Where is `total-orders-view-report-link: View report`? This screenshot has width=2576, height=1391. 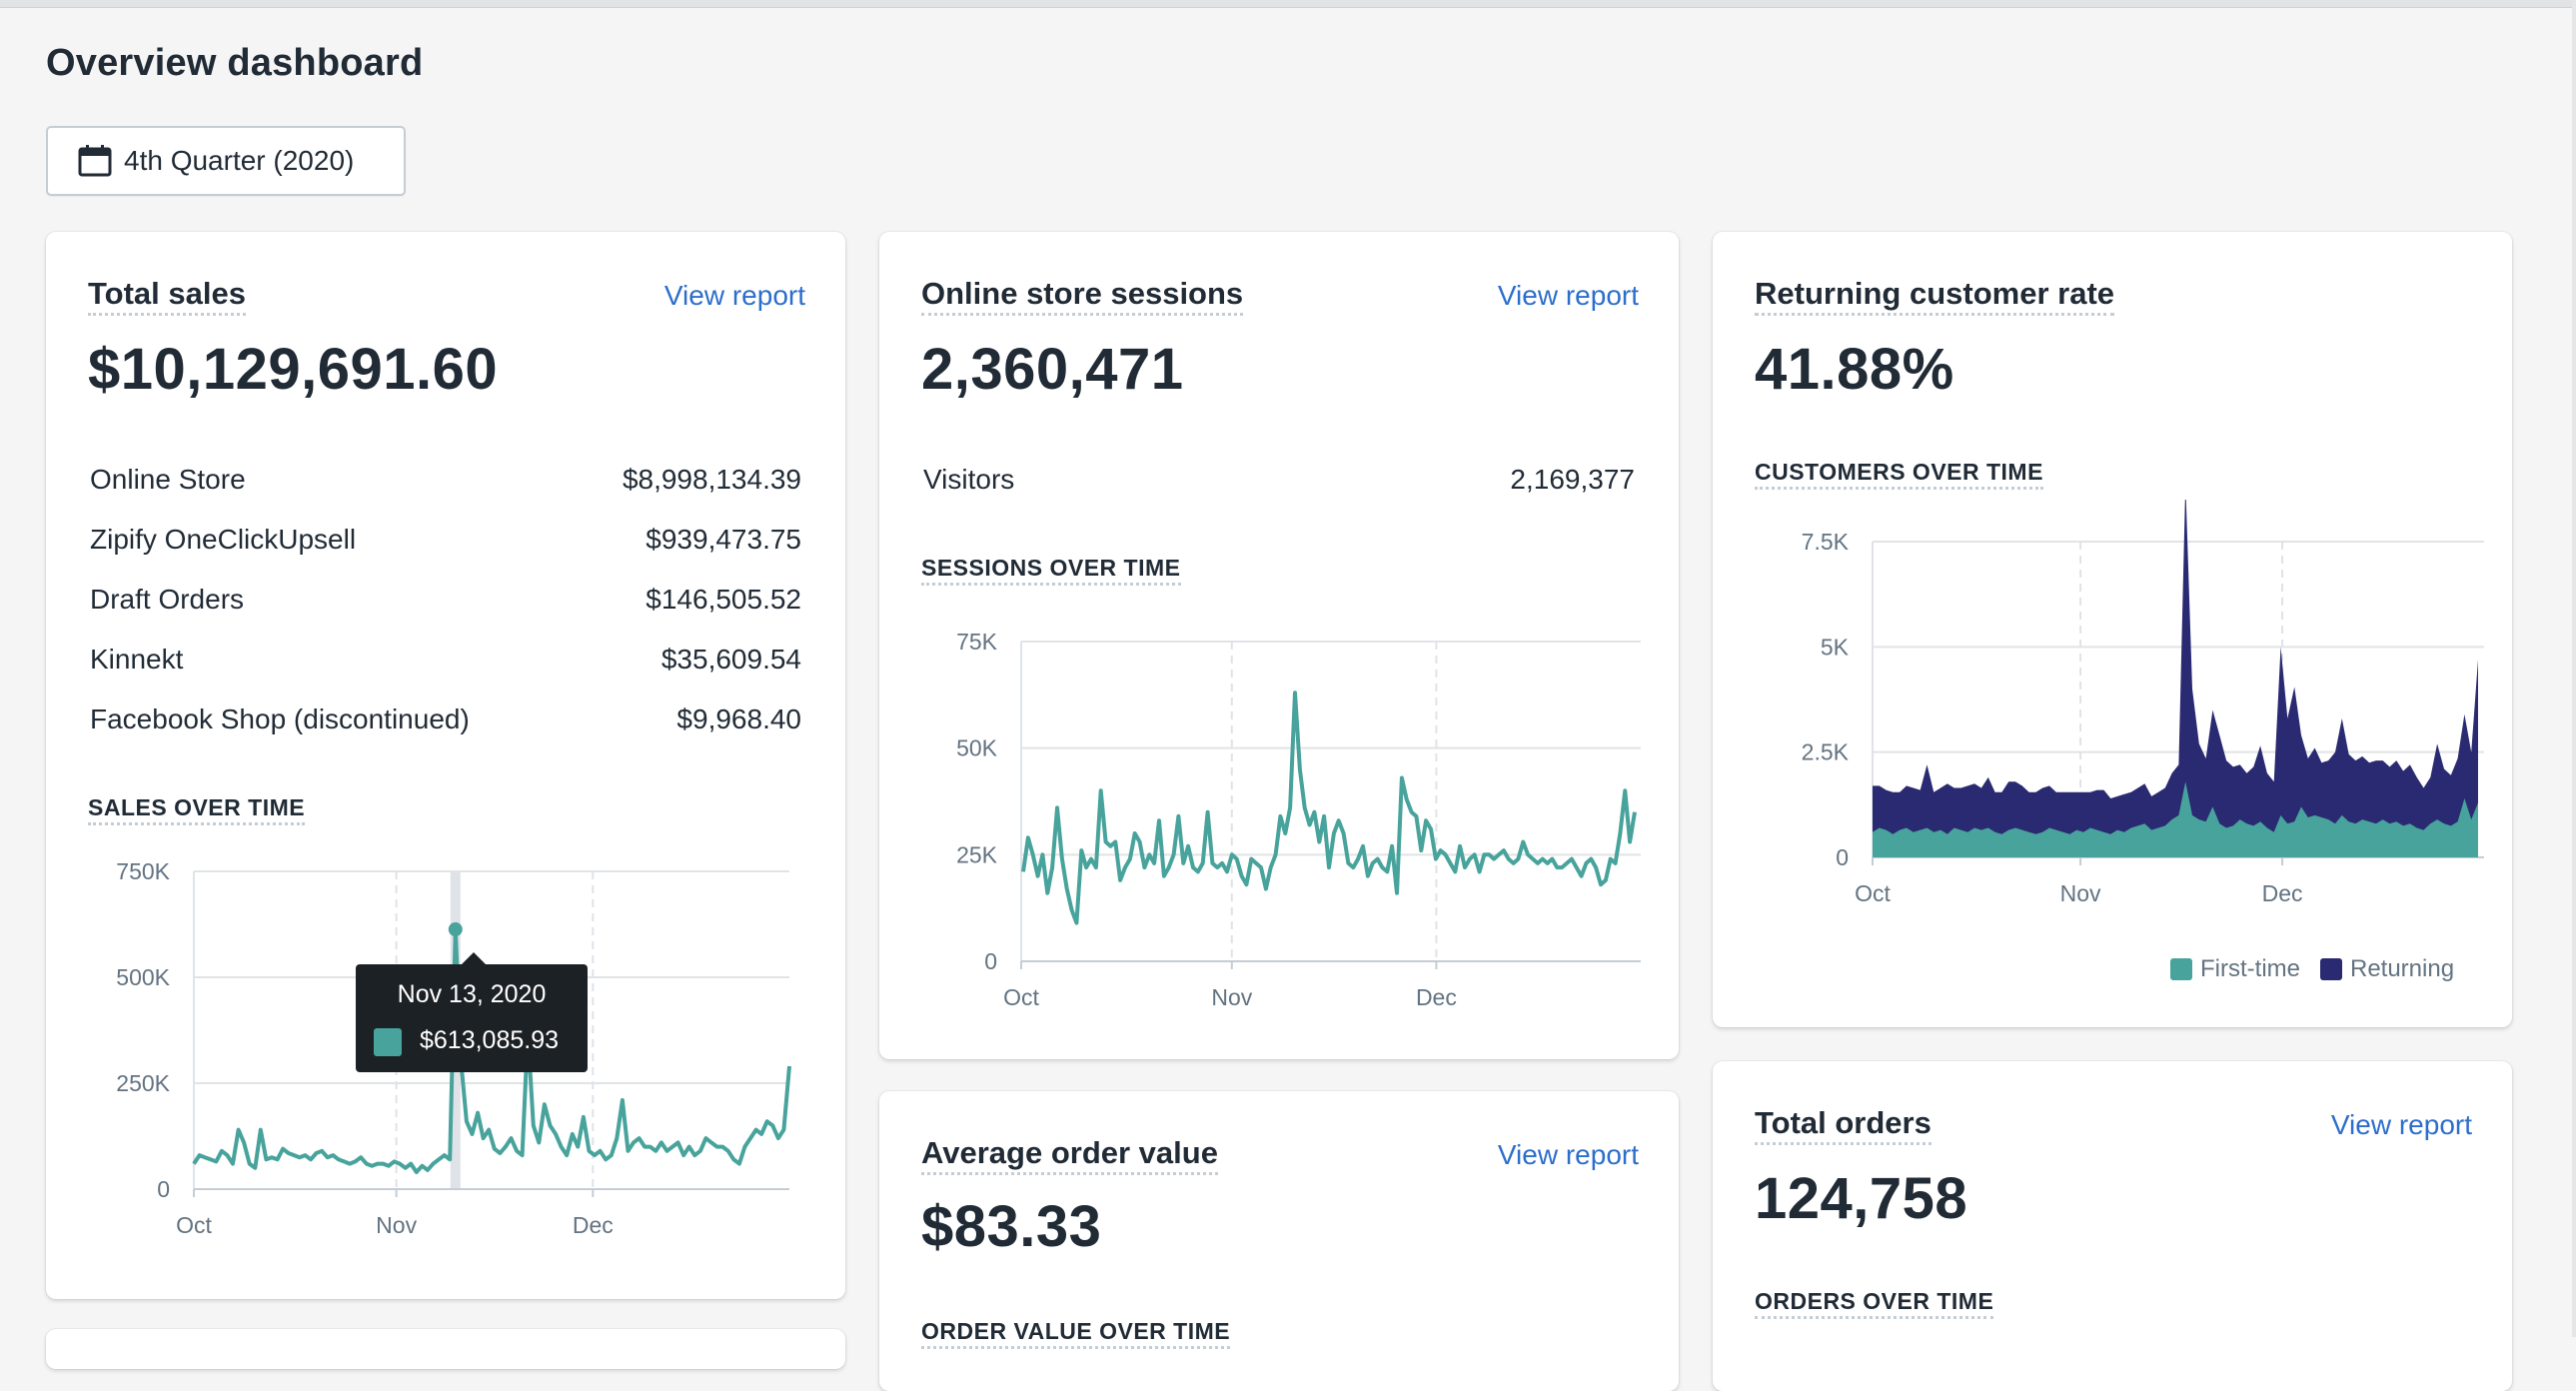 total-orders-view-report-link: View report is located at coordinates (2401, 1124).